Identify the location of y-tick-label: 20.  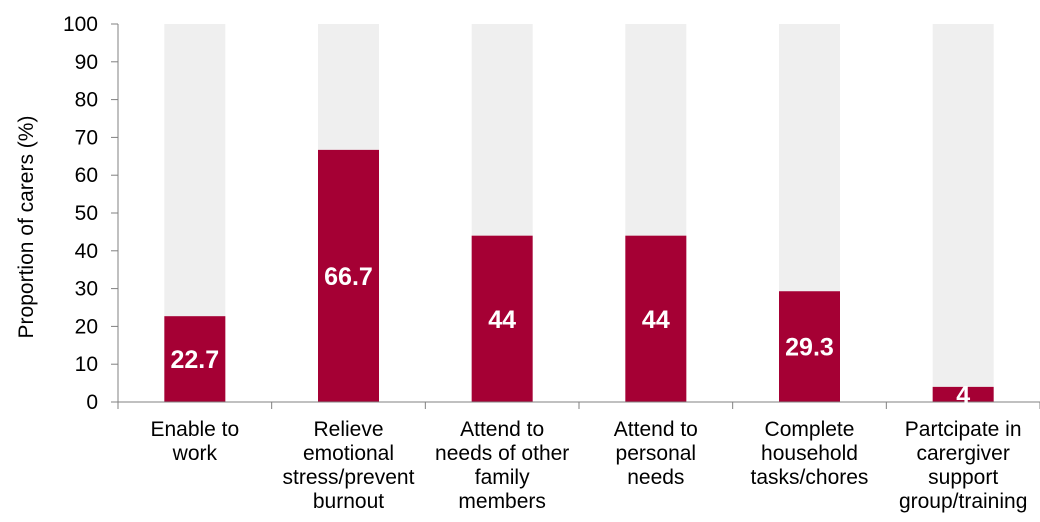
(86, 326).